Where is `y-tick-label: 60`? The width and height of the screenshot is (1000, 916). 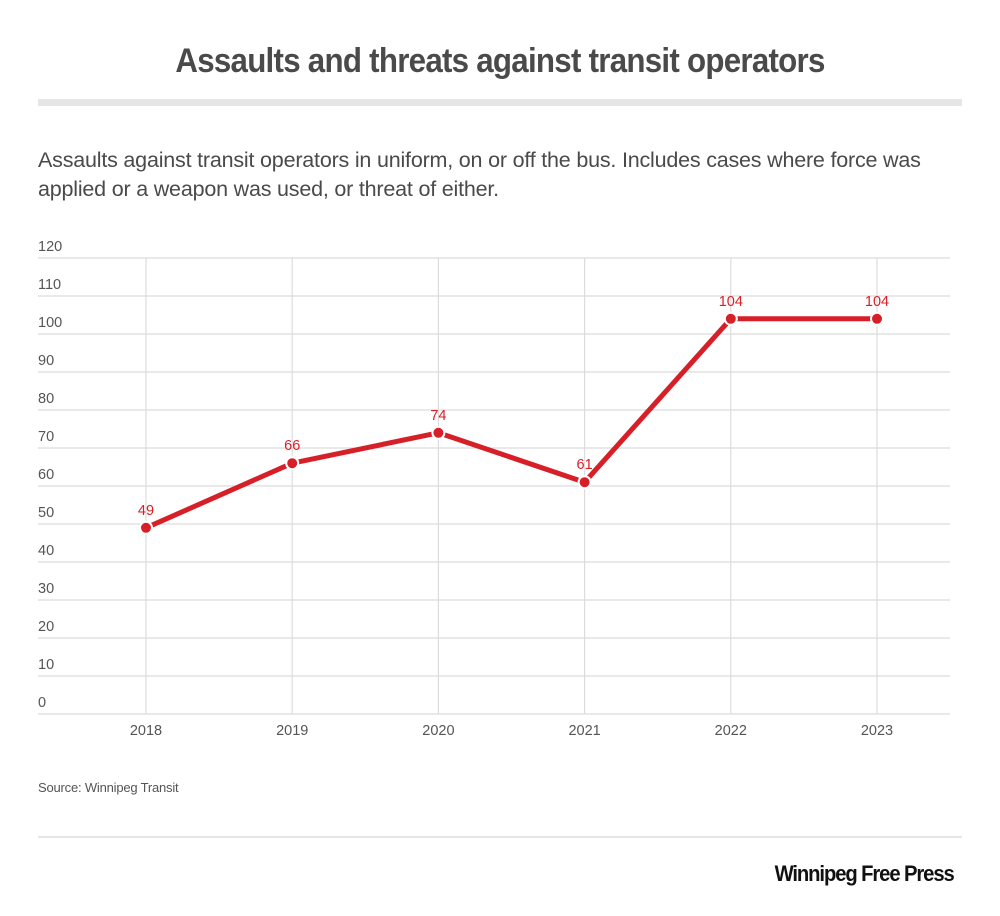
y-tick-label: 60 is located at coordinates (46, 475).